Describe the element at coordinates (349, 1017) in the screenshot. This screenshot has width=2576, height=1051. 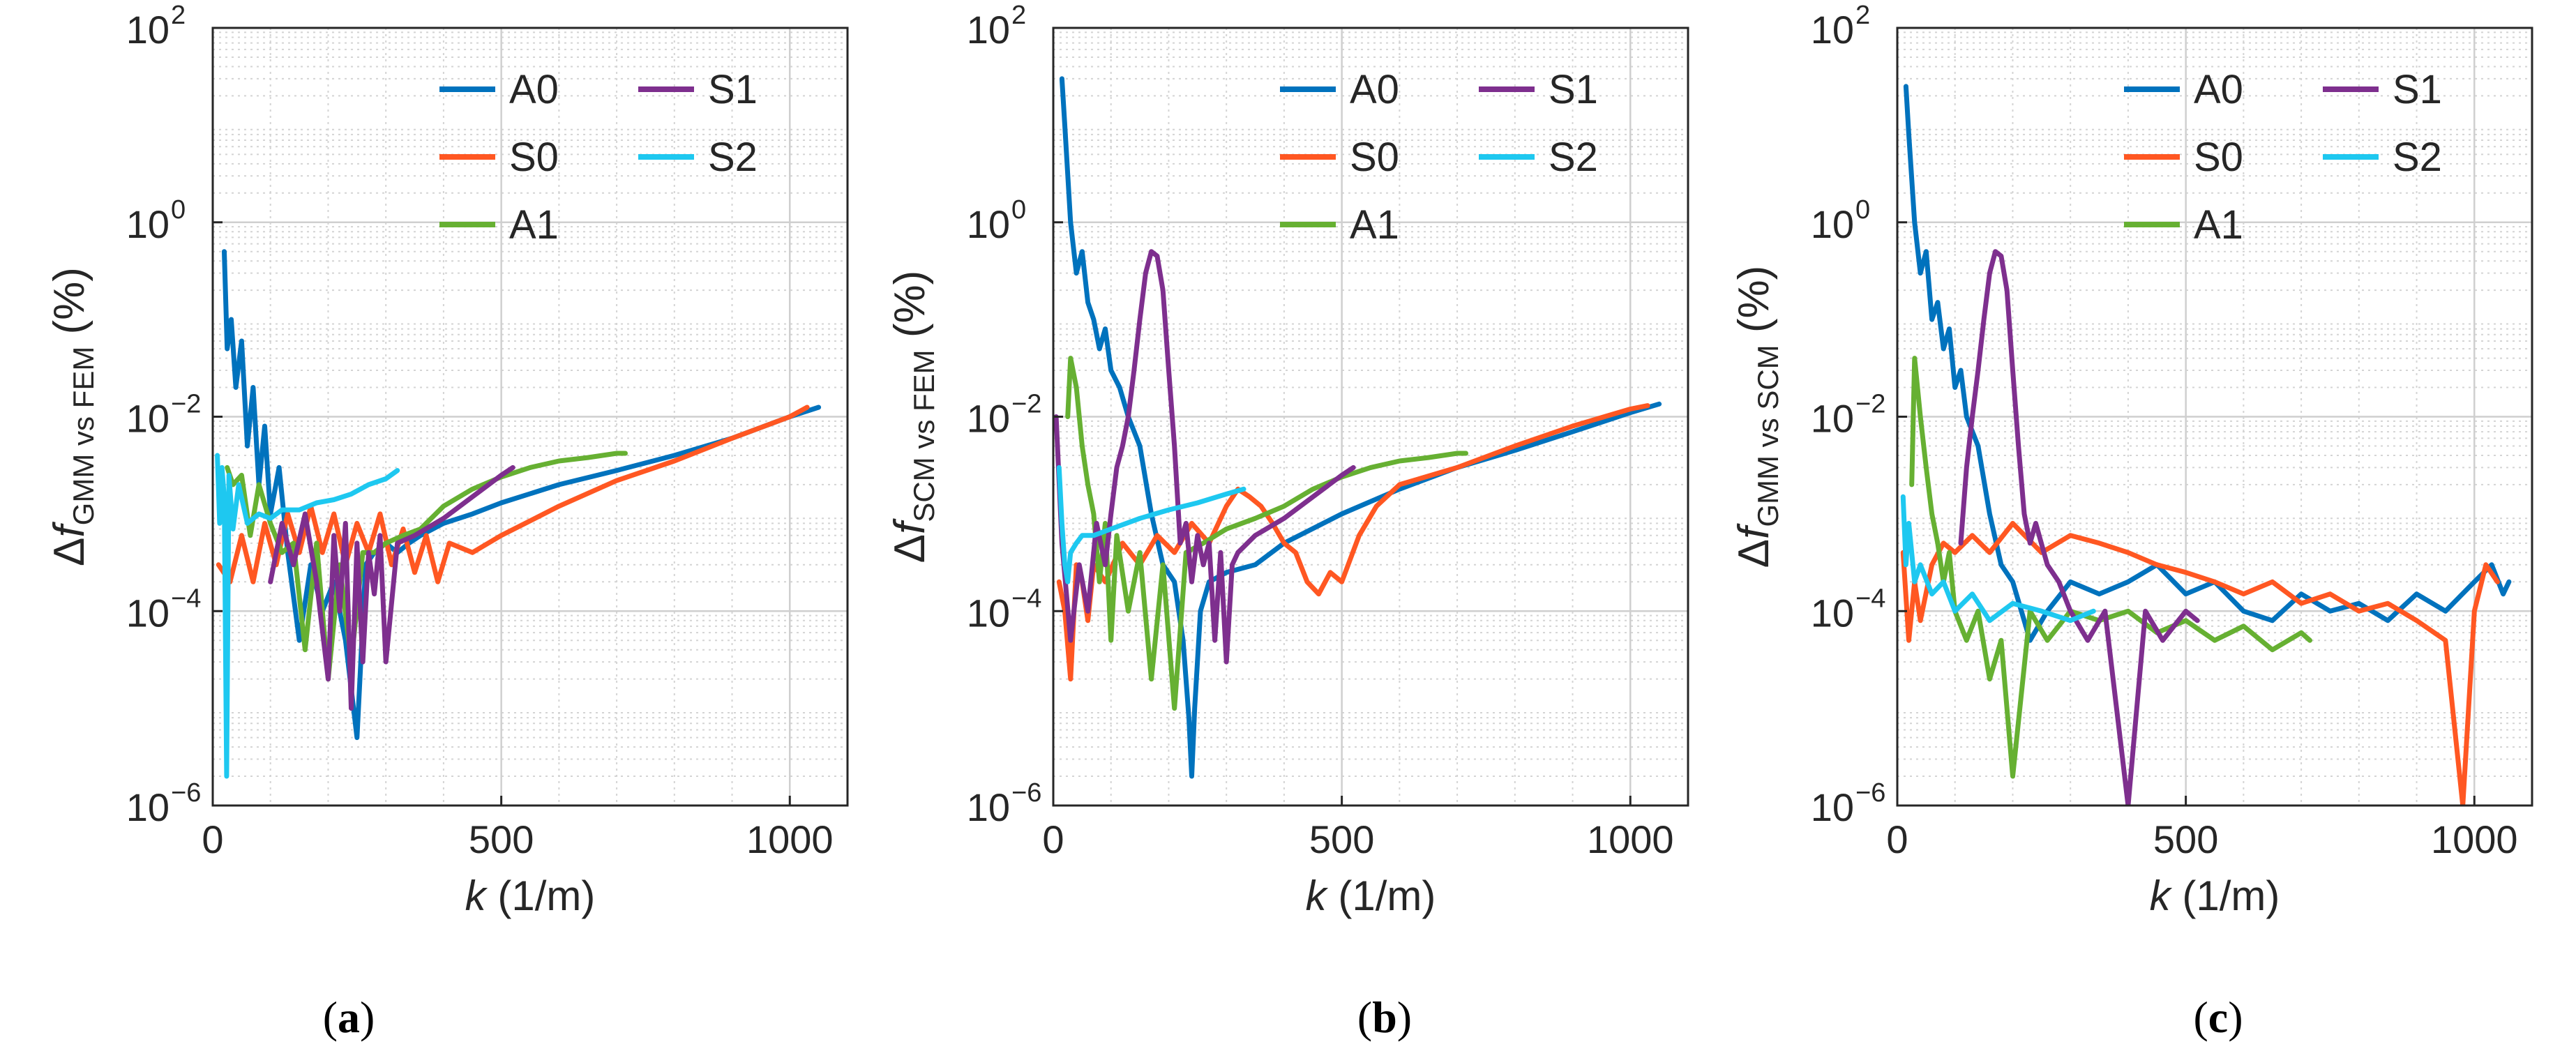
I see `panel-label: (a)` at that location.